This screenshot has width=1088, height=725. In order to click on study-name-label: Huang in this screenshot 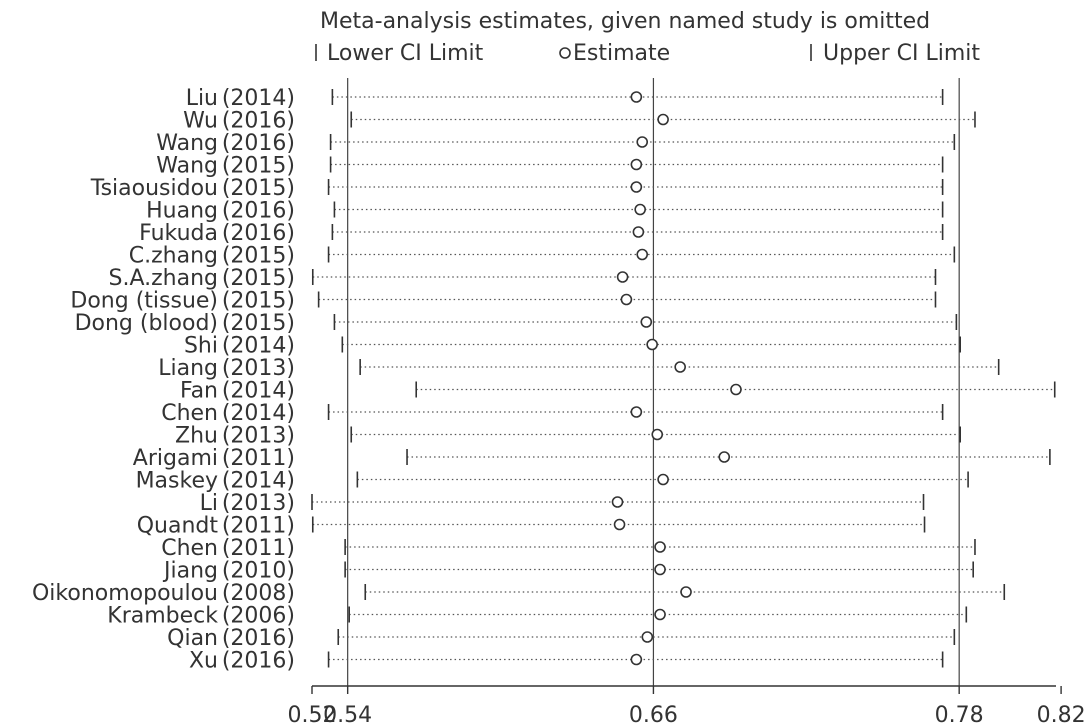, I will do `click(182, 211)`.